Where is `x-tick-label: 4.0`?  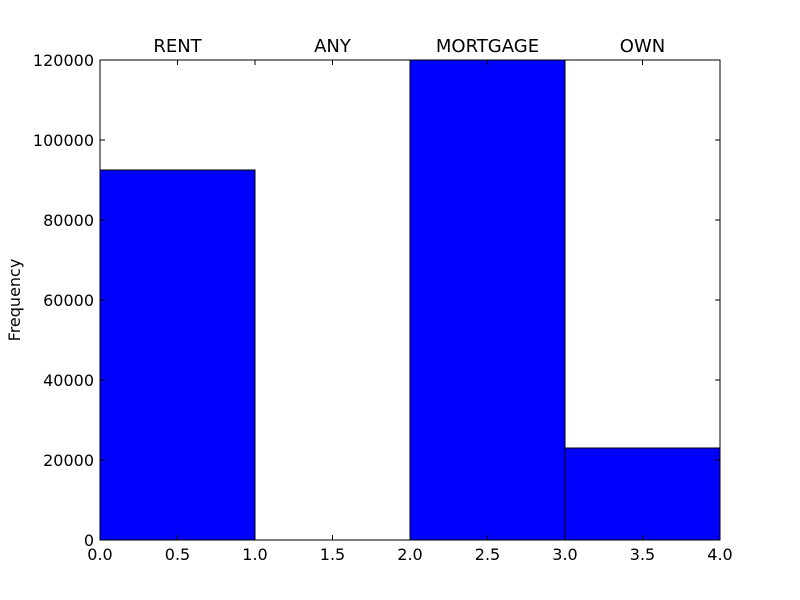
x-tick-label: 4.0 is located at coordinates (719, 554).